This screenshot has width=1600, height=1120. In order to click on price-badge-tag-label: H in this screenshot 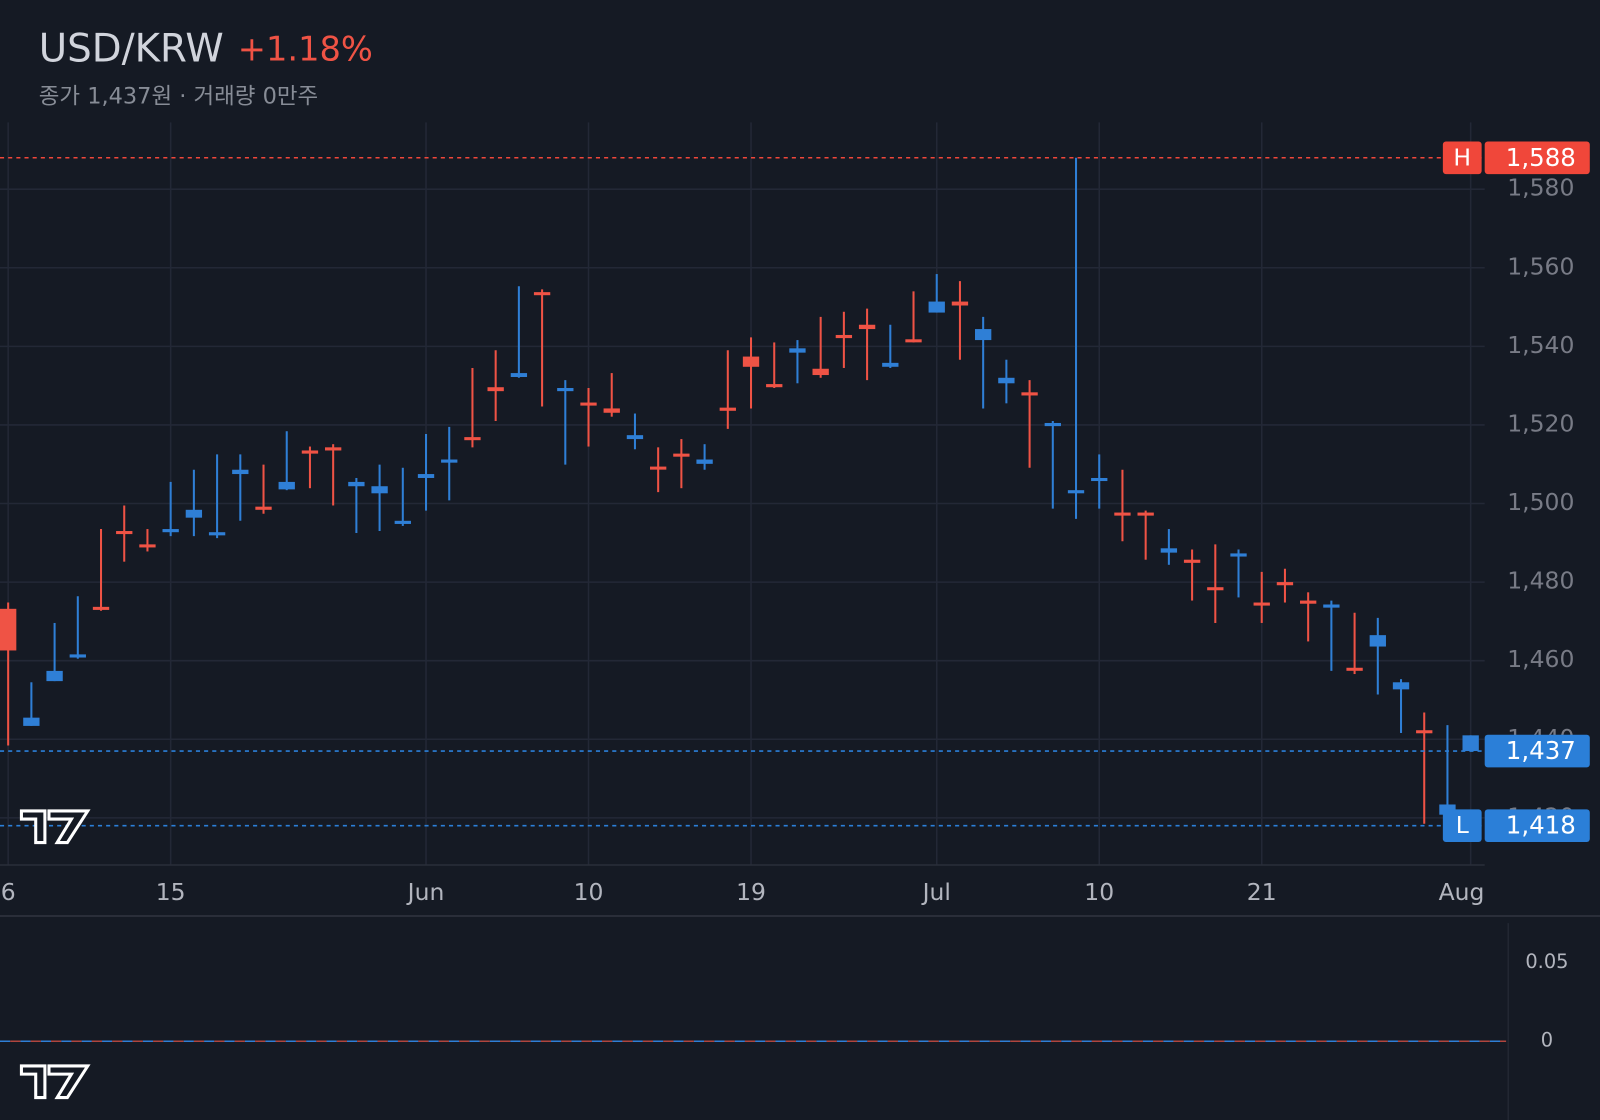, I will do `click(1462, 157)`.